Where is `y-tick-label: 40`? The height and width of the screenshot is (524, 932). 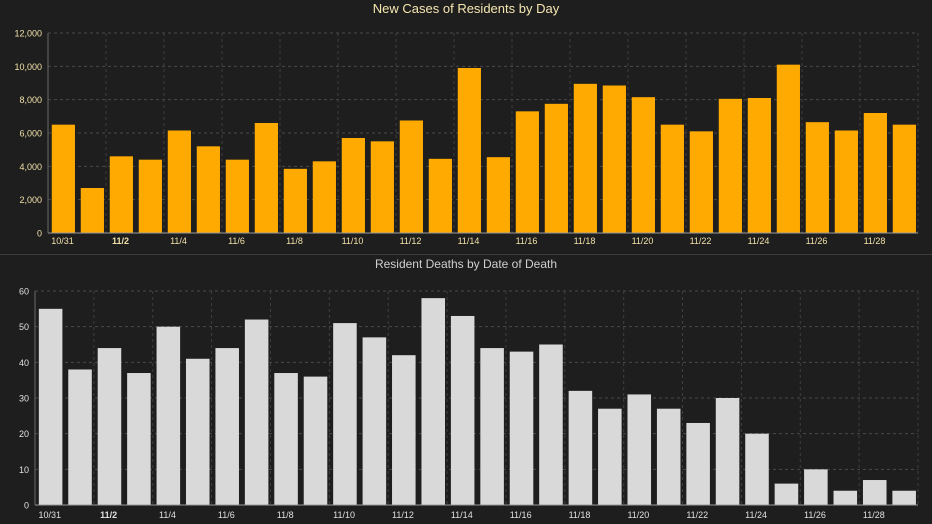 y-tick-label: 40 is located at coordinates (24, 363).